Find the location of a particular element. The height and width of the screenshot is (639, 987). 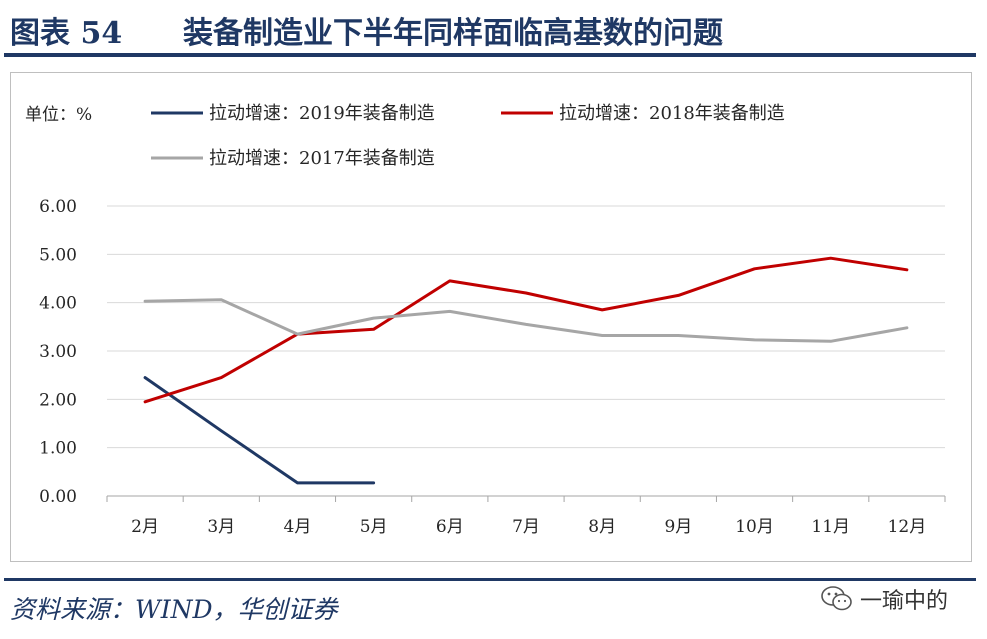

y-tick-label: 2.00 is located at coordinates (58, 400).